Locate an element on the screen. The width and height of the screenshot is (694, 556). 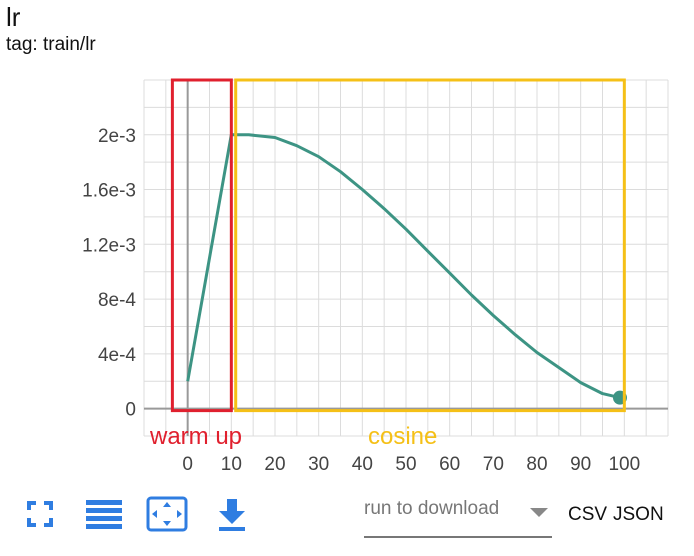
run-download-select: run to download is located at coordinates (458, 516).